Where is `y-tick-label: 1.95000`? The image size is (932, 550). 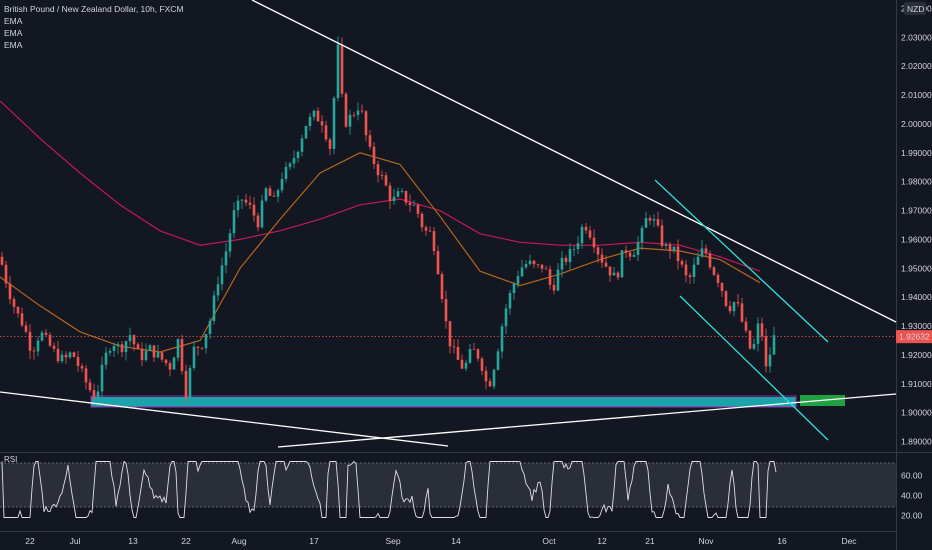 y-tick-label: 1.95000 is located at coordinates (916, 268).